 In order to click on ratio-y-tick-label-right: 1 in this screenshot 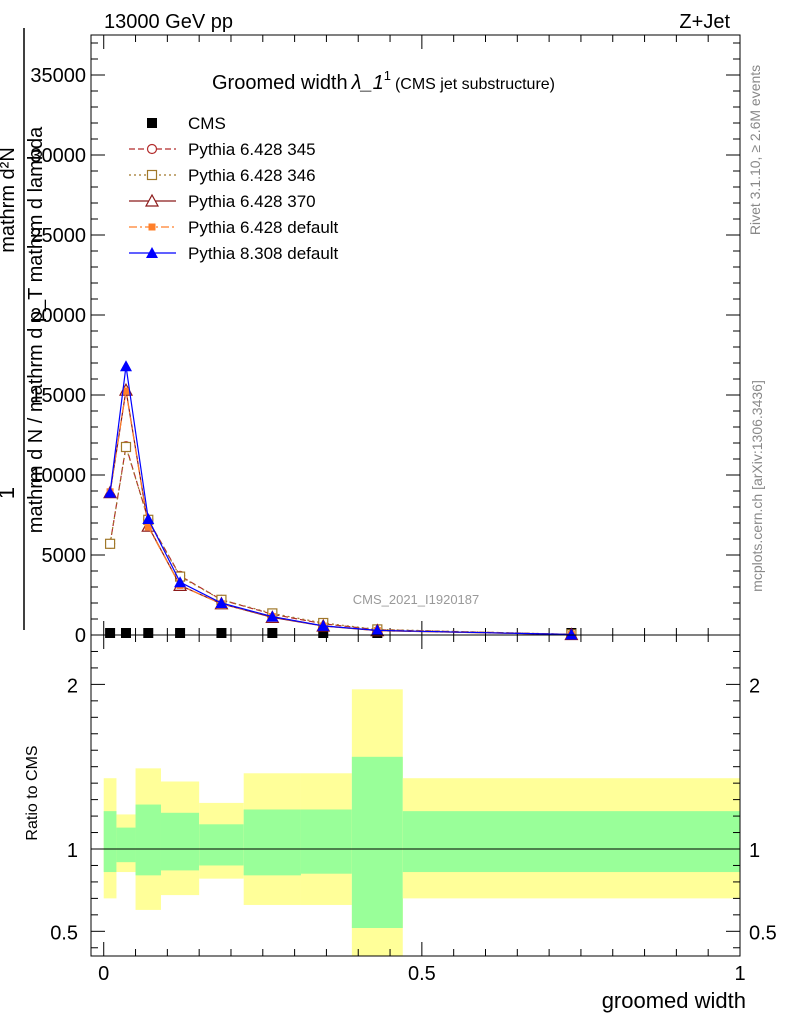, I will do `click(754, 851)`.